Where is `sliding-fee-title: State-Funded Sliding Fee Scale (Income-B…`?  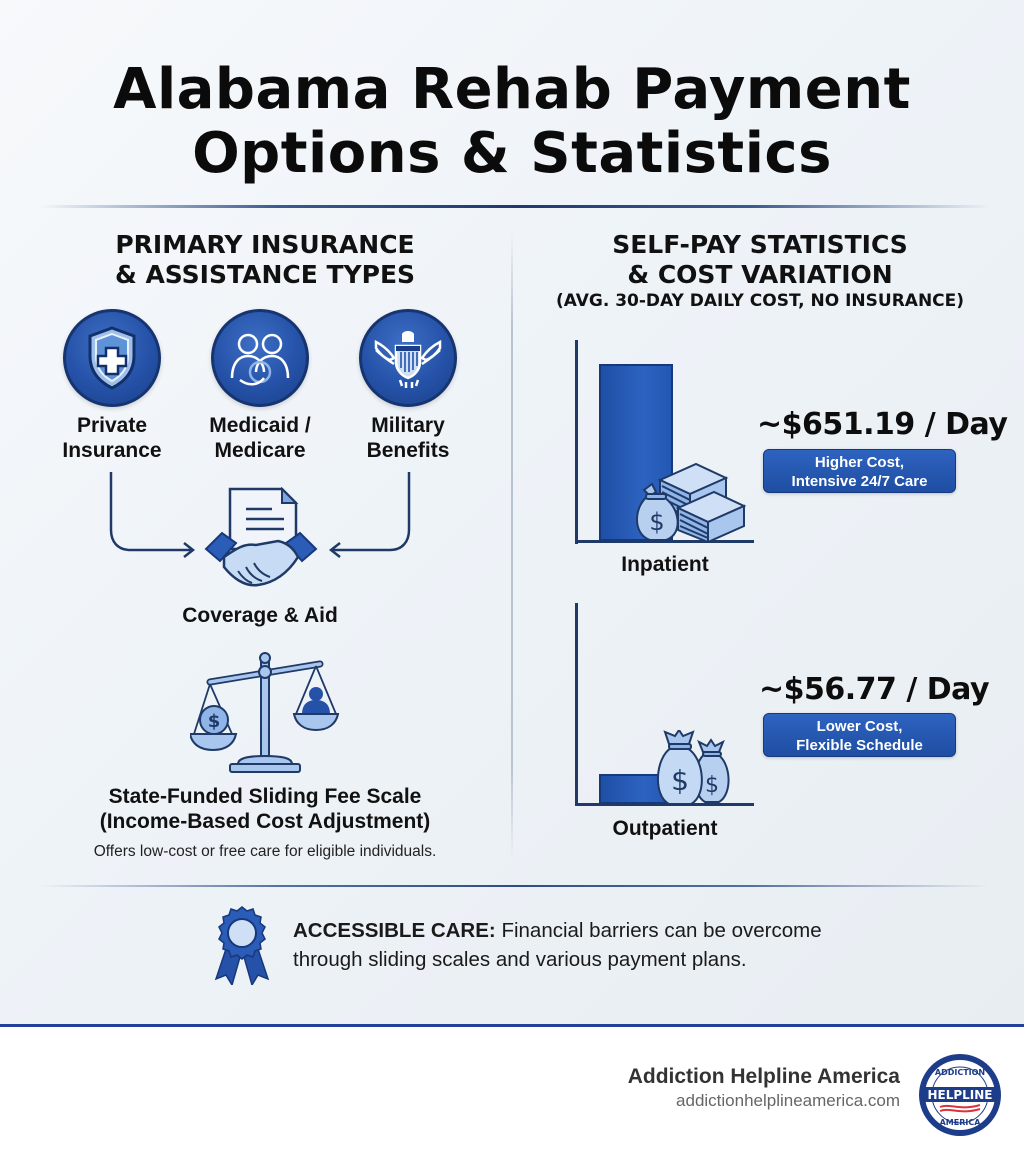 sliding-fee-title: State-Funded Sliding Fee Scale (Income-B… is located at coordinates (265, 809).